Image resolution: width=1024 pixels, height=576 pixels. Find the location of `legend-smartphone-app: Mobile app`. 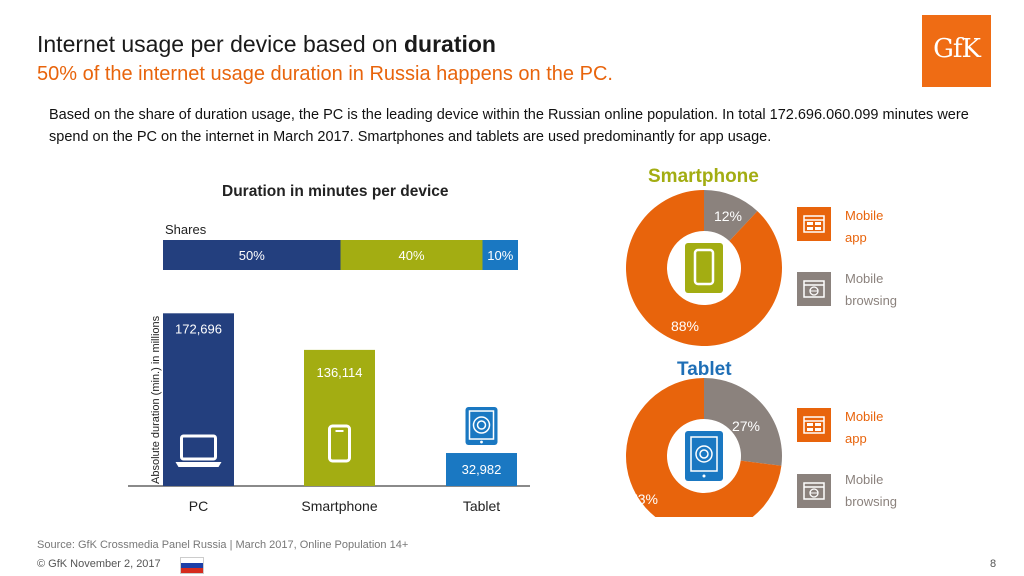

legend-smartphone-app: Mobile app is located at coordinates (864, 227).